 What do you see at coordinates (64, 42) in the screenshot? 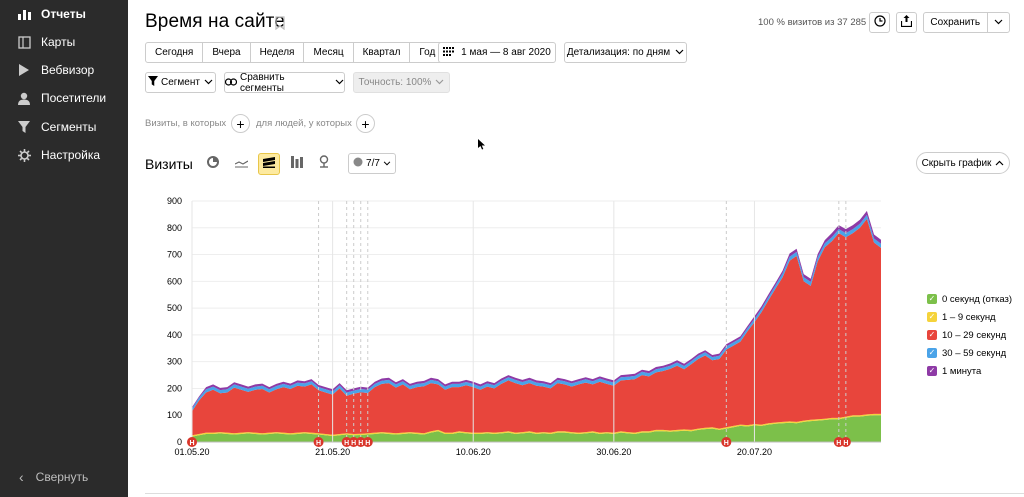
I see `sidebar-item-maps: Карты` at bounding box center [64, 42].